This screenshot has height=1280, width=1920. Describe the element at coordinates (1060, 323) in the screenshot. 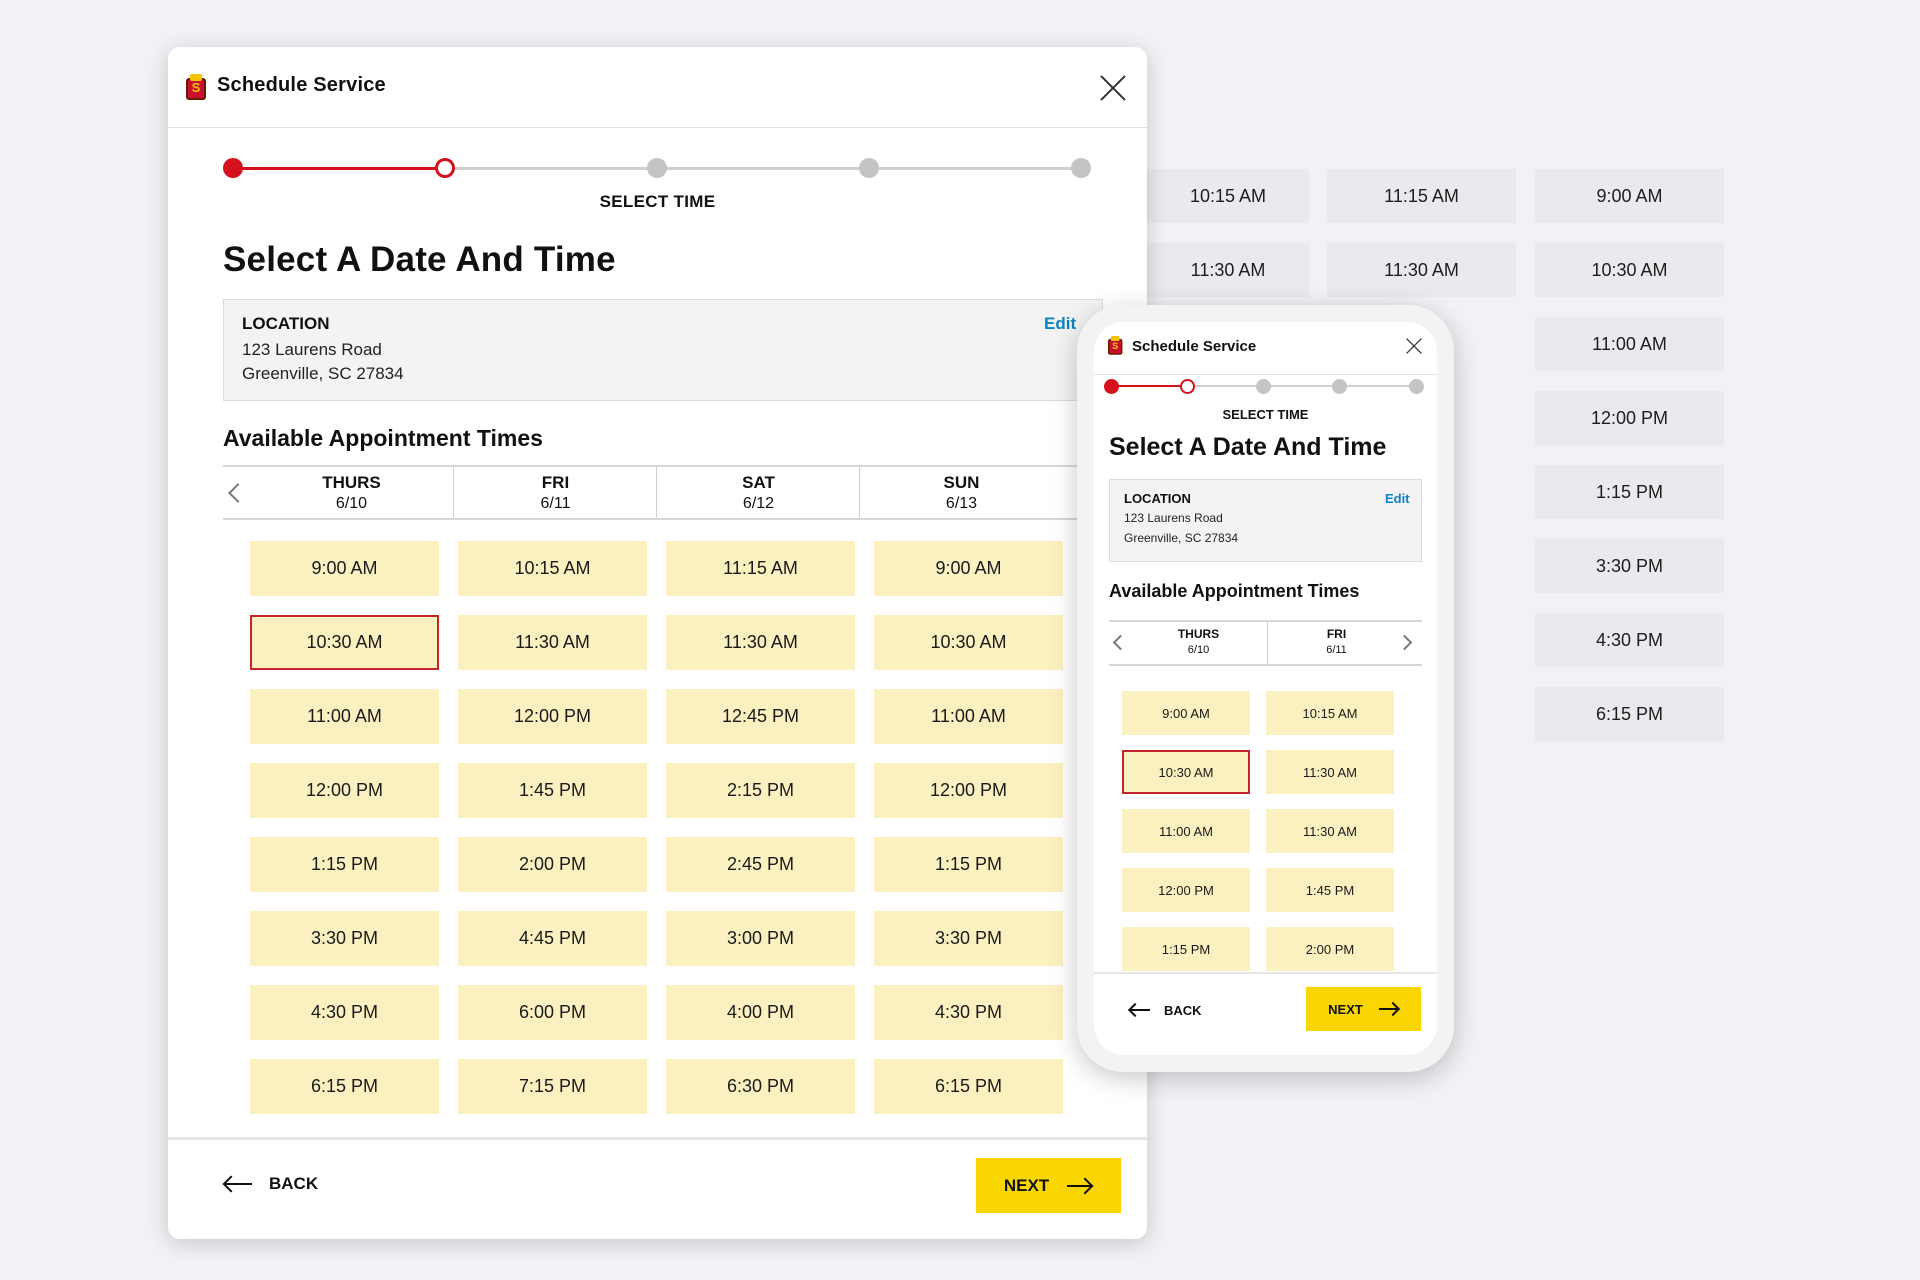

I see `edit-location-link: Edit` at that location.